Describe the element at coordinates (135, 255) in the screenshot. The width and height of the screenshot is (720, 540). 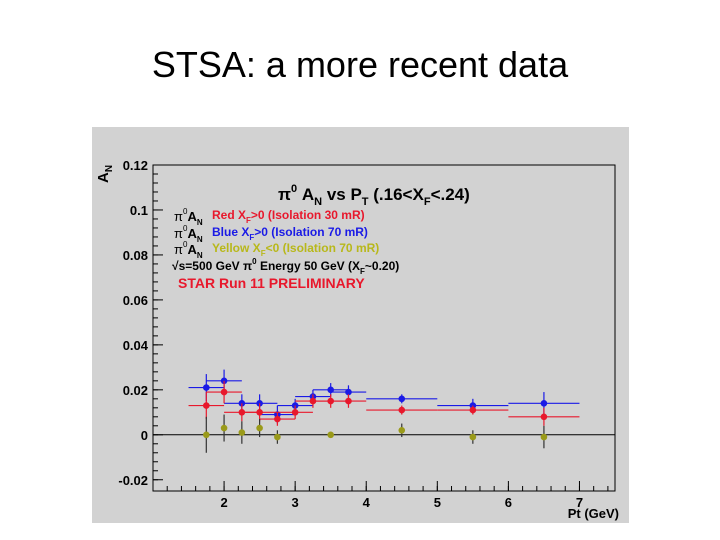
I see `y-tick-label: 0.08` at that location.